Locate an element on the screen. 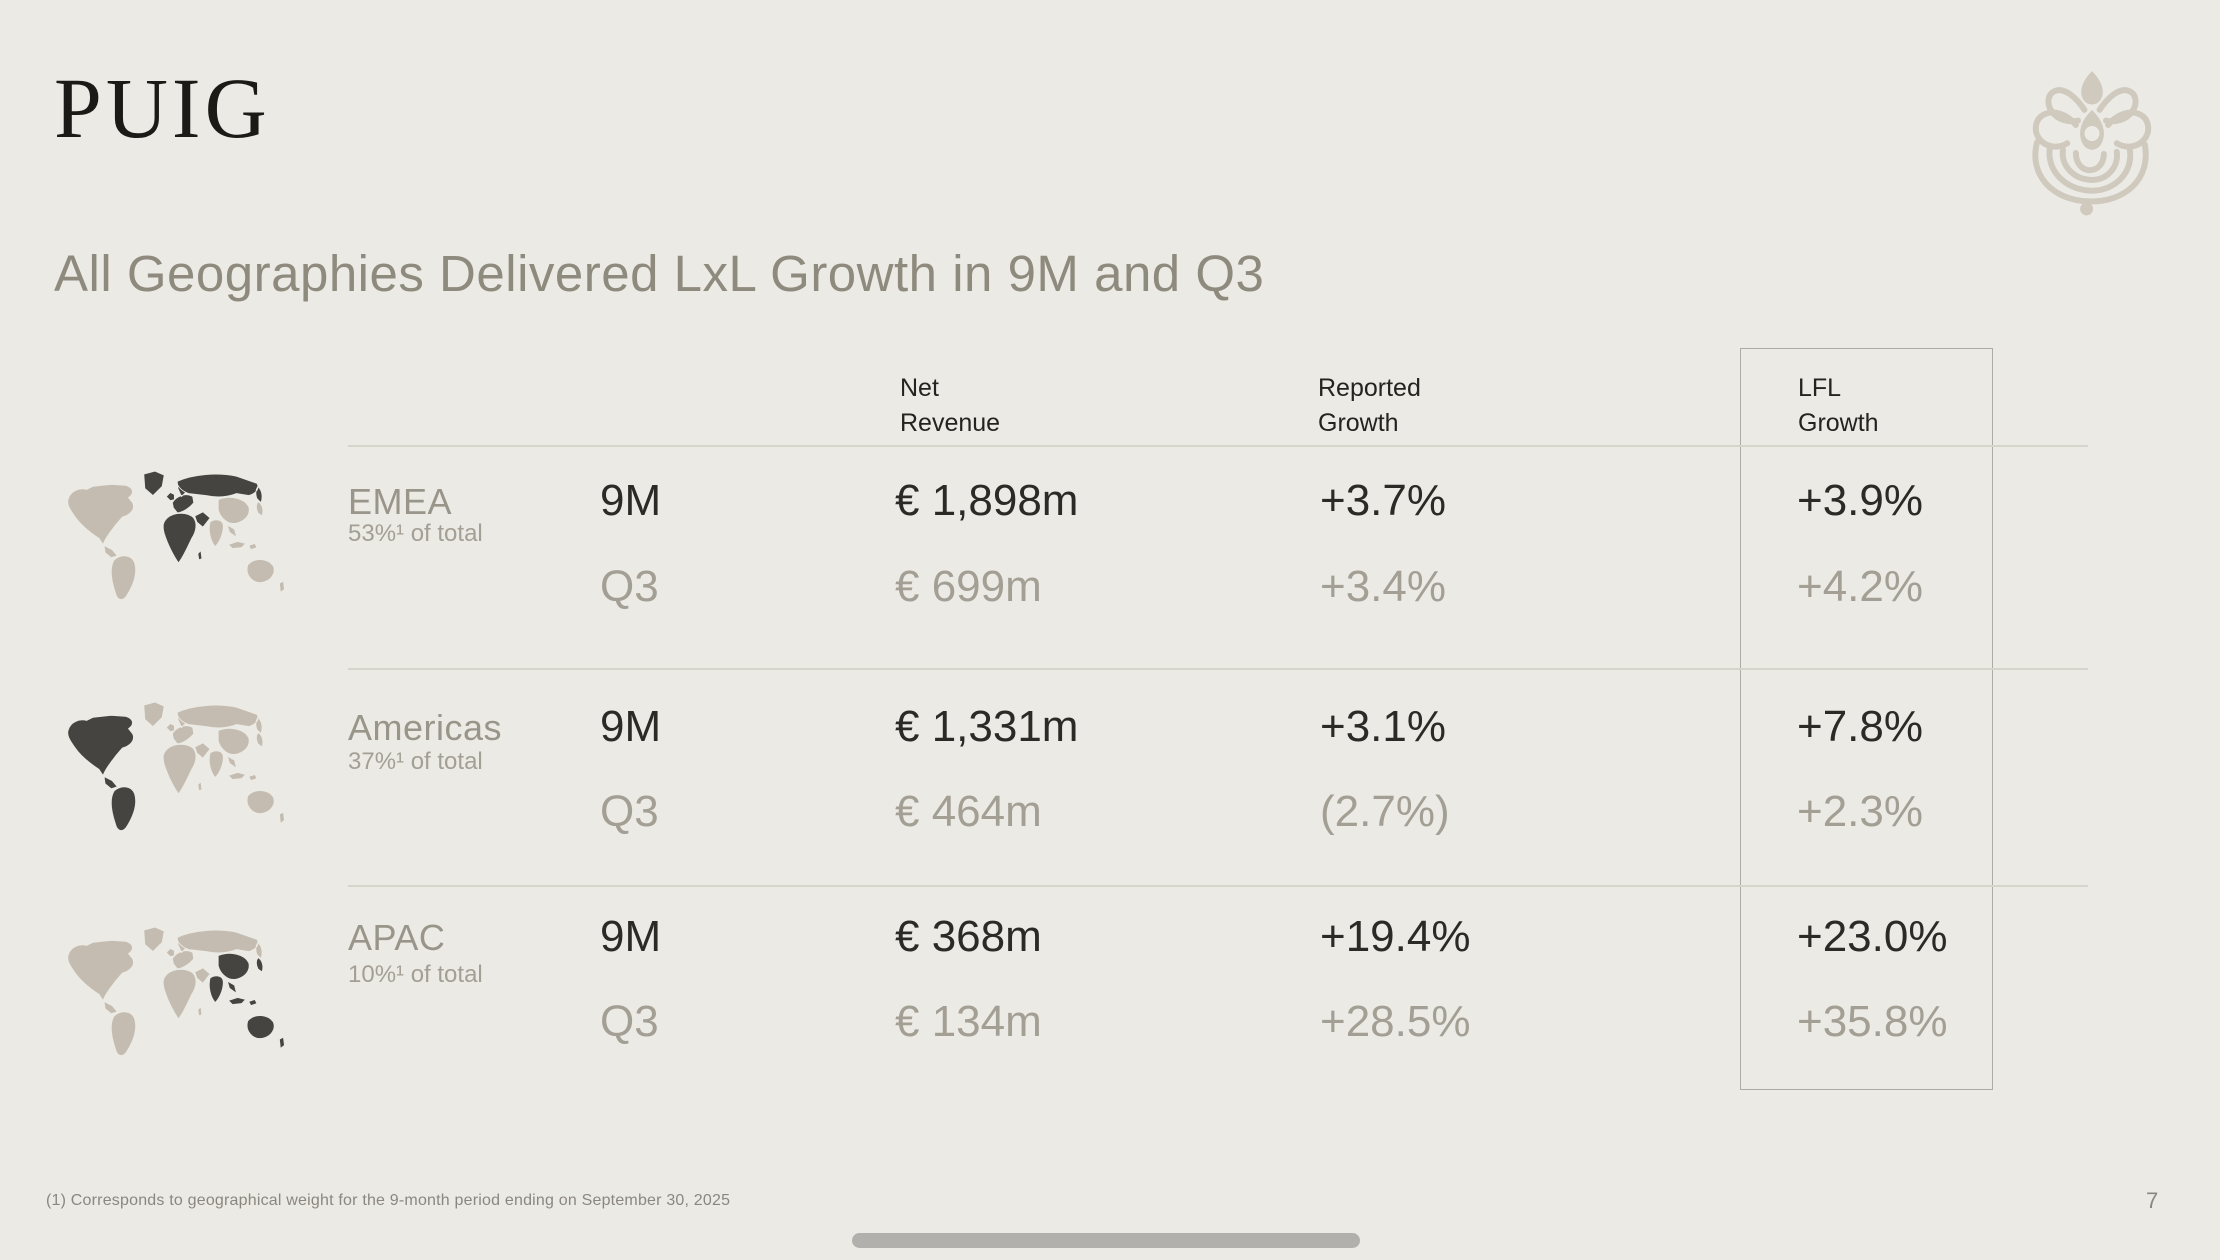 The height and width of the screenshot is (1260, 2220). reported-growth-cell: +3.1% is located at coordinates (1383, 726).